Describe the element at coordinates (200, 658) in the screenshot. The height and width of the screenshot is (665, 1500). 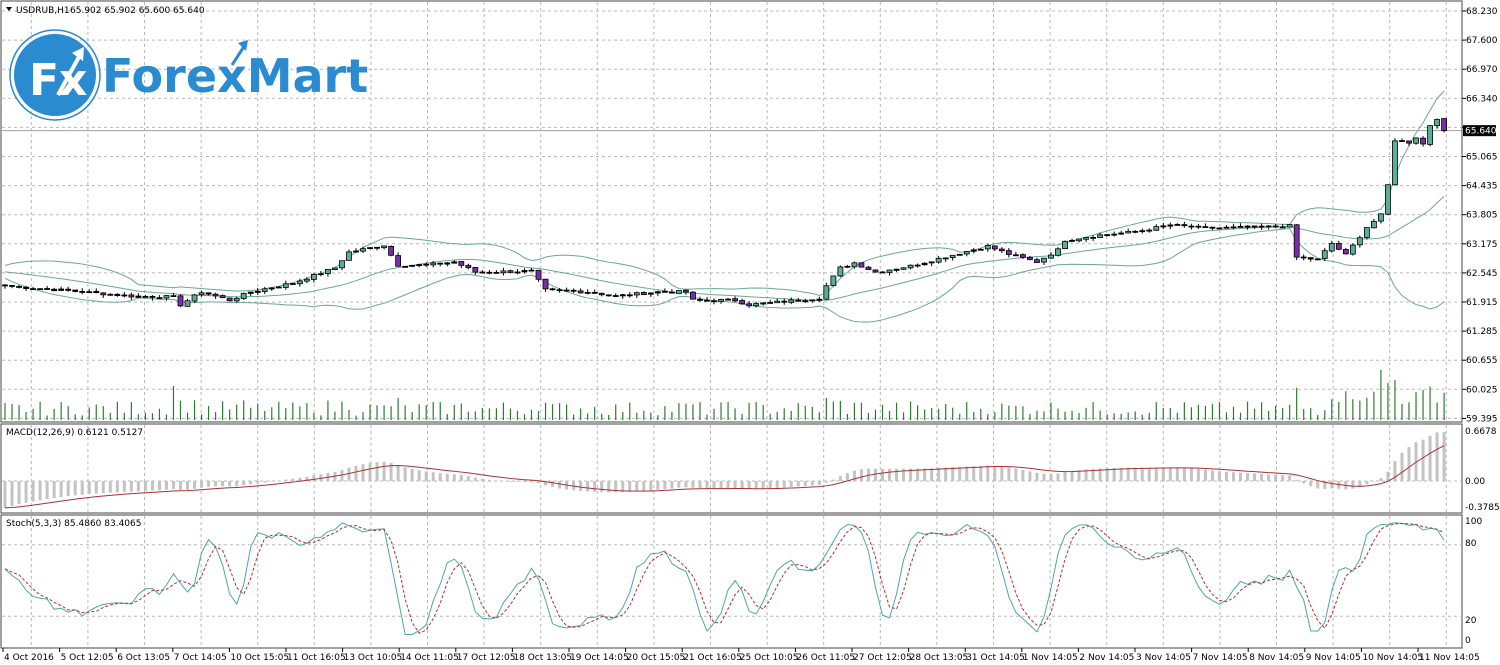
I see `time-tick-label: 7 Oct 14:05` at that location.